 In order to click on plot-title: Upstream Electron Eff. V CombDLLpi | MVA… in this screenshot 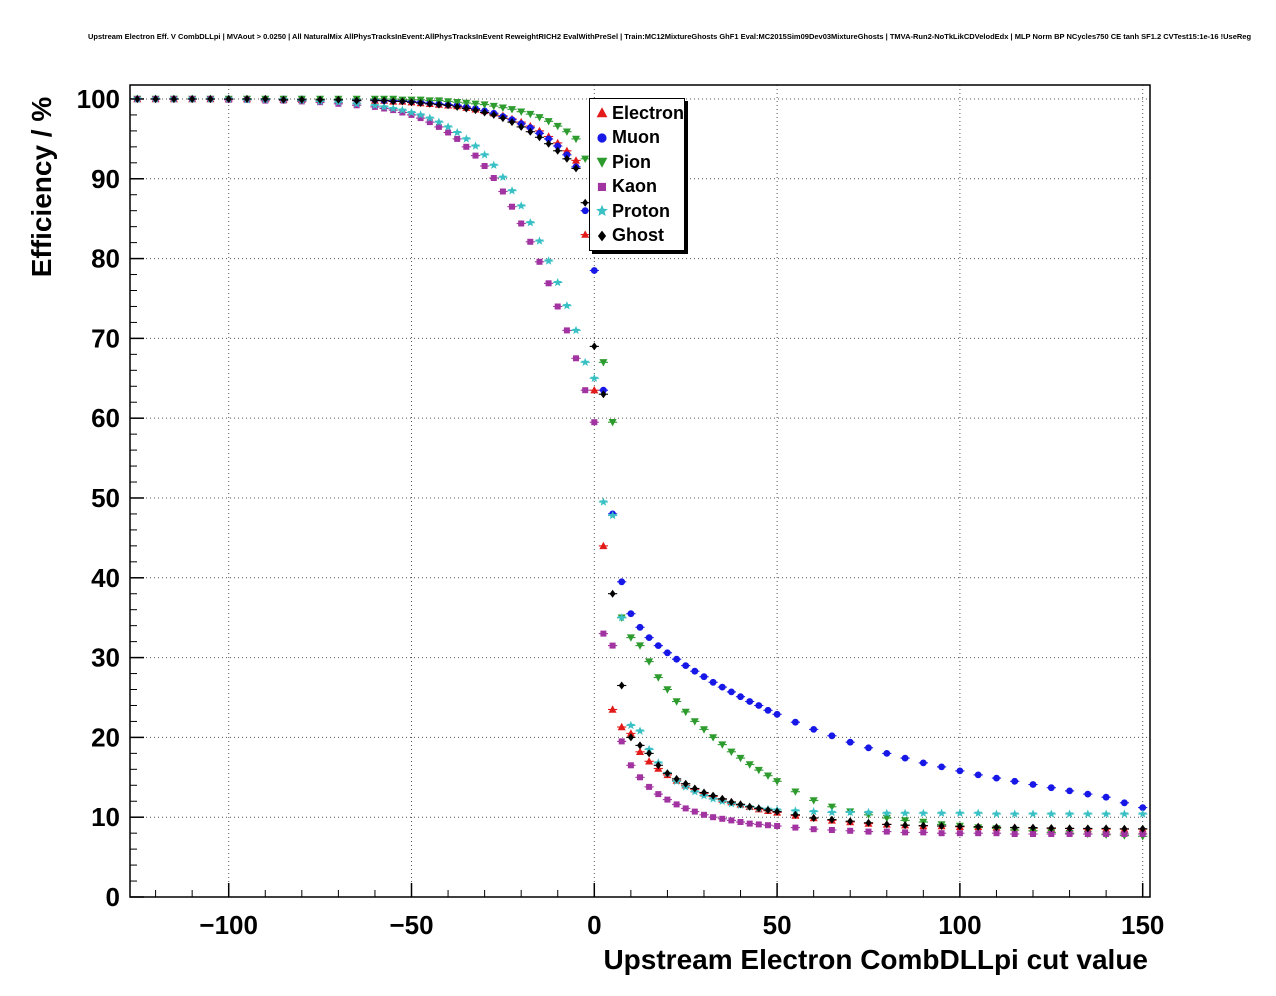, I will do `click(670, 36)`.